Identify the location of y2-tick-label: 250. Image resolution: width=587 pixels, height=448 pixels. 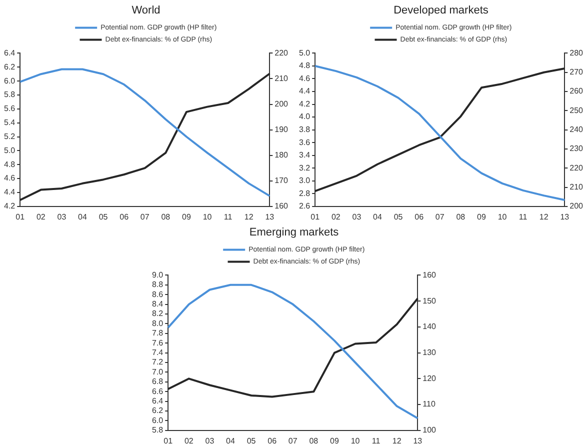
(577, 110).